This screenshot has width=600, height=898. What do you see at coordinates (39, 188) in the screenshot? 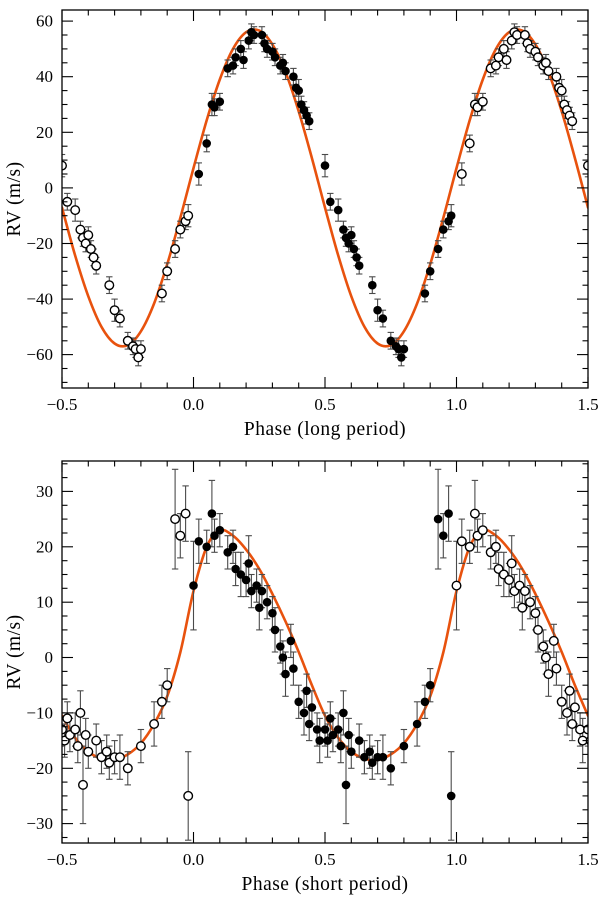
I see `y-tick-labels: −60 −40 −20 0 20 40 60` at bounding box center [39, 188].